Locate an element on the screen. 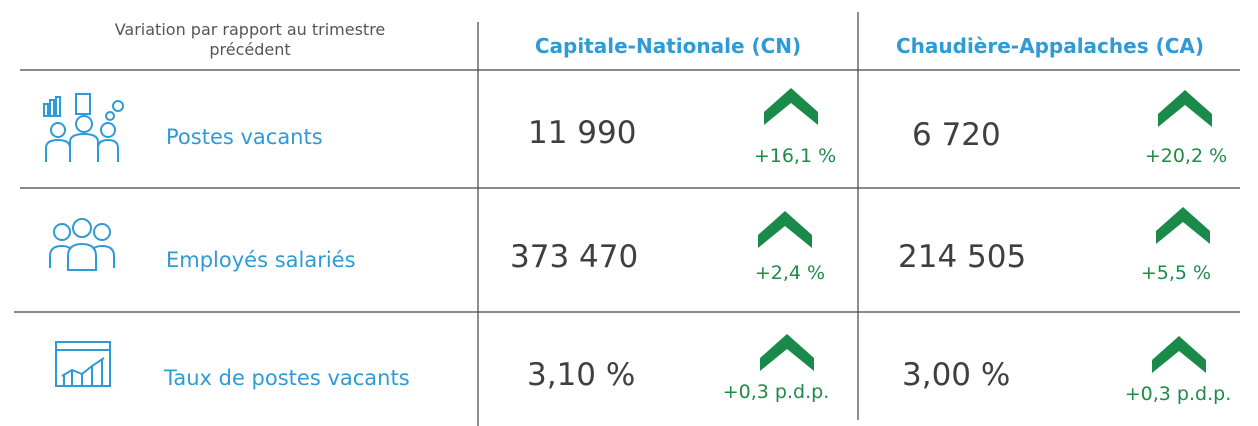  change: +16,1 % is located at coordinates (795, 156).